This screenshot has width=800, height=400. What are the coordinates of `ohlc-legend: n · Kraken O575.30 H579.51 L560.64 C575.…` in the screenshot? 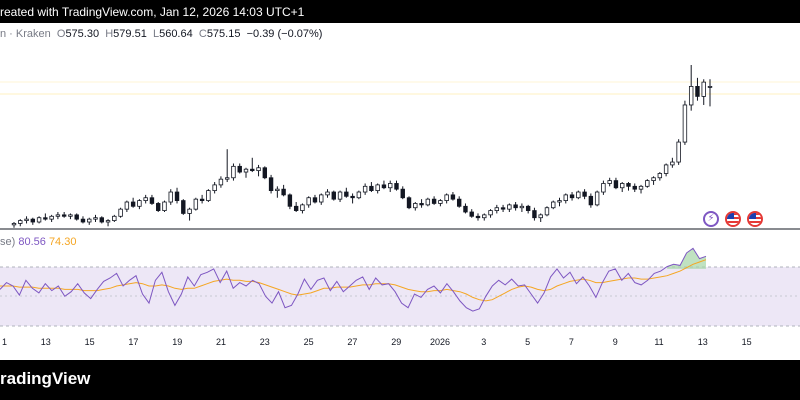 It's located at (161, 34).